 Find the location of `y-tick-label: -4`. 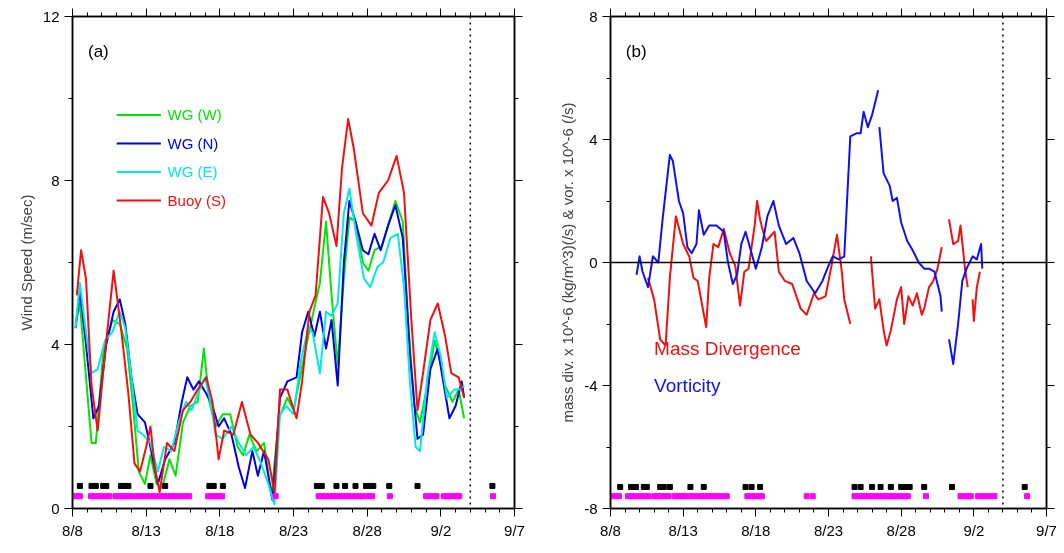

y-tick-label: -4 is located at coordinates (591, 385).